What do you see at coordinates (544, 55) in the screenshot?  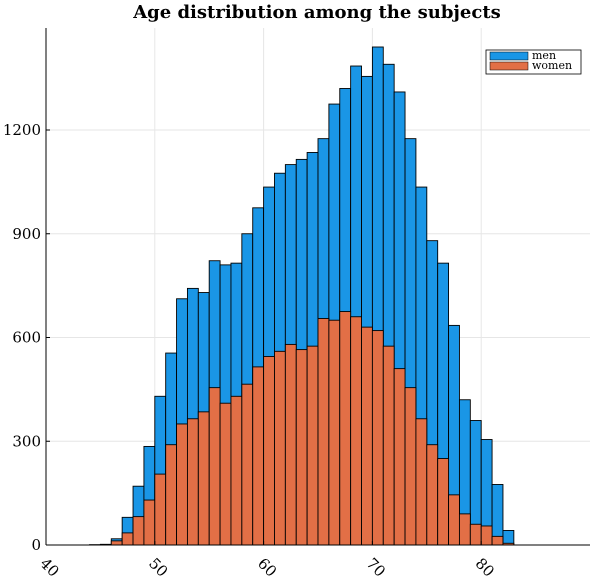 I see `legend-label-men: men` at bounding box center [544, 55].